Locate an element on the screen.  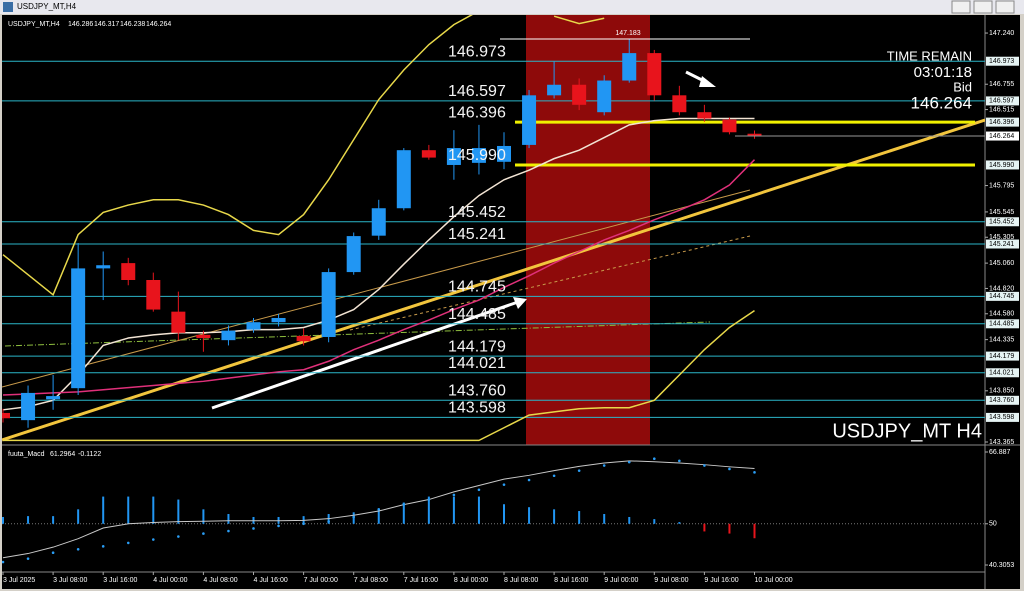
level-label: 143.598 is located at coordinates (477, 408).